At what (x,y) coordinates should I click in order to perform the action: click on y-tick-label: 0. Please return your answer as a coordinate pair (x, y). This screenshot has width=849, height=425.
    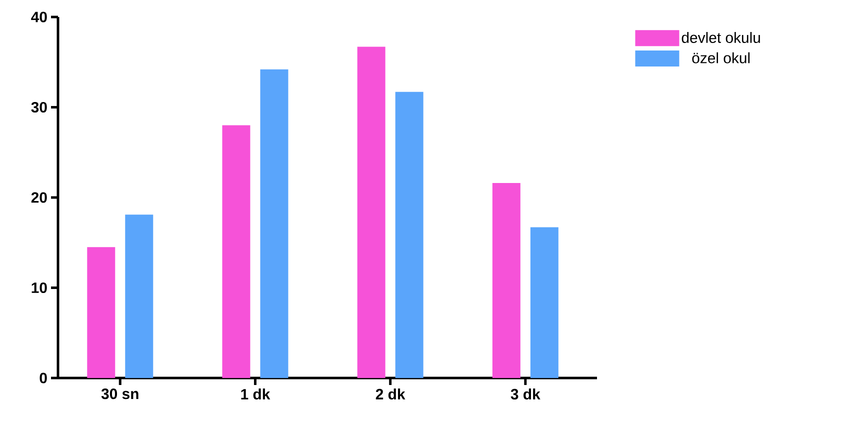
    Looking at the image, I should click on (43, 378).